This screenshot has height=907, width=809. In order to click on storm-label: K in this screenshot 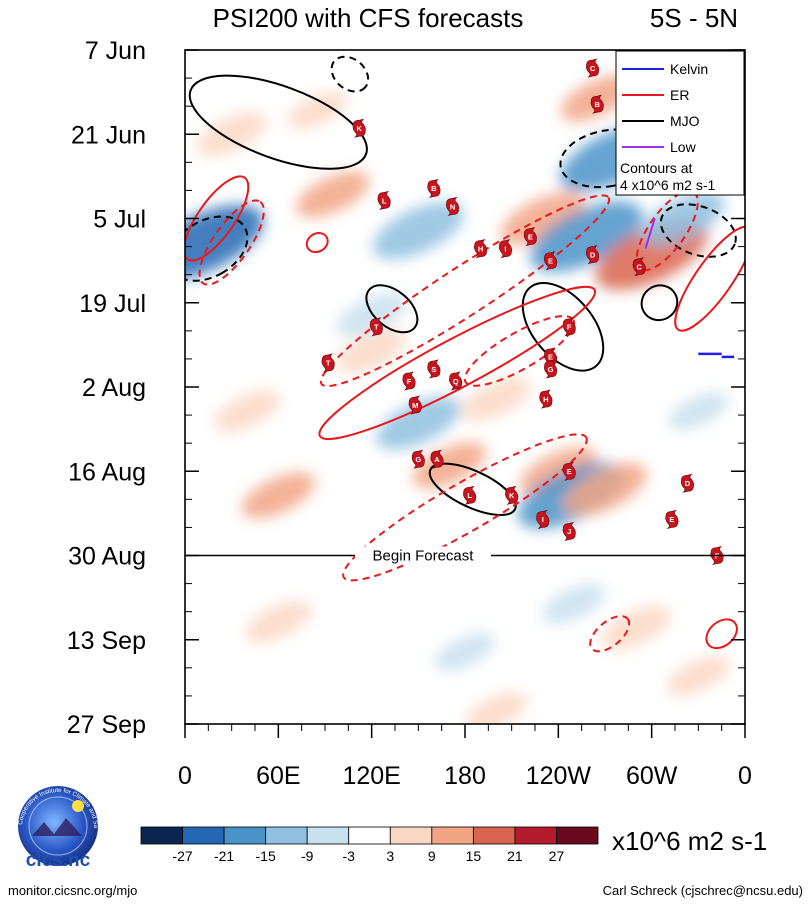, I will do `click(360, 128)`.